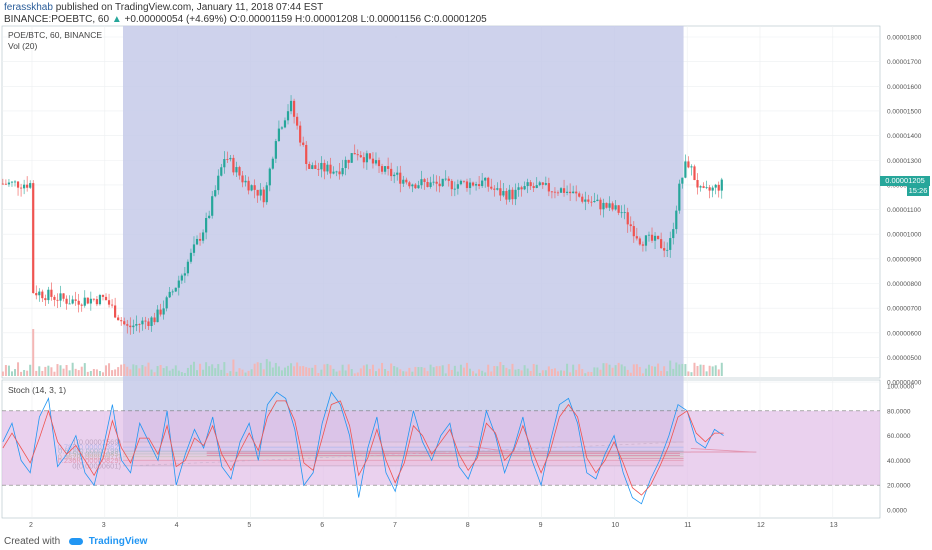 The width and height of the screenshot is (932, 550). I want to click on x-tick-label: 11, so click(687, 525).